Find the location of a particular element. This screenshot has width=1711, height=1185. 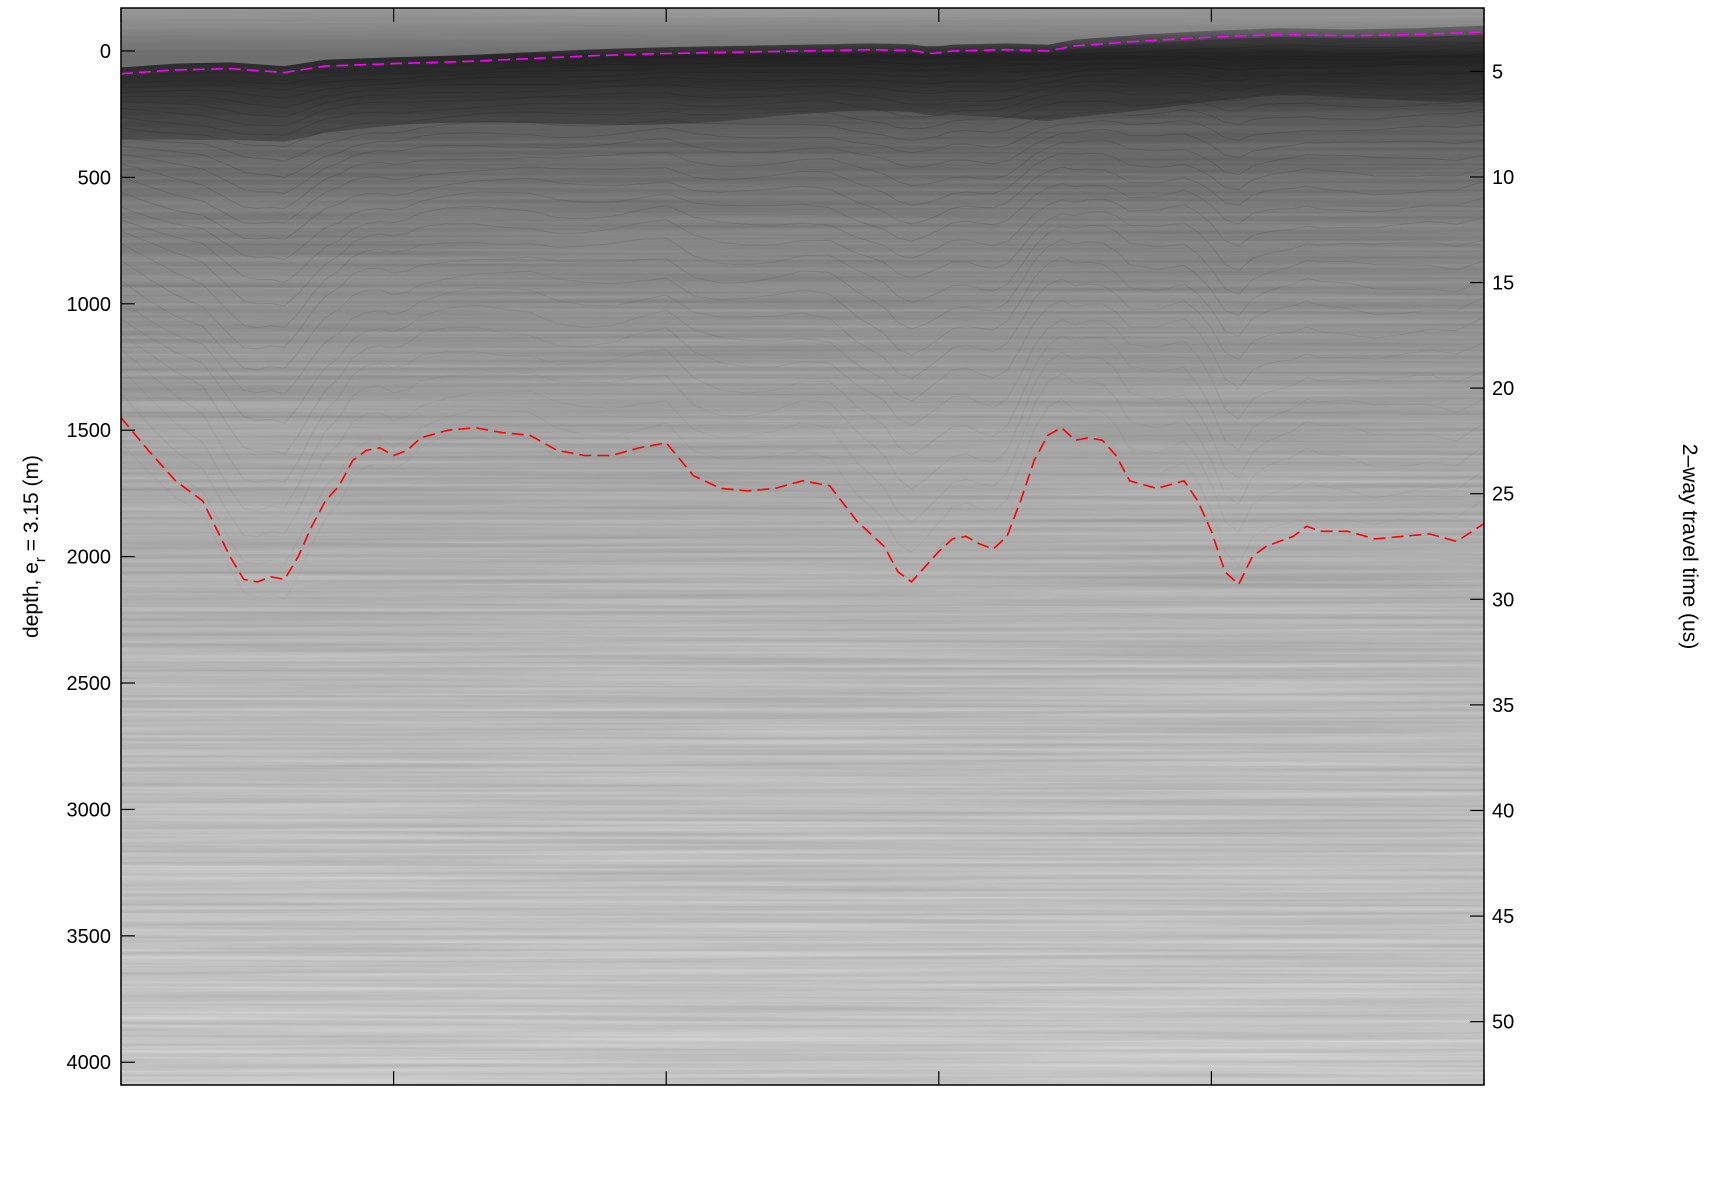

right-tick-label: 25 is located at coordinates (1503, 495).